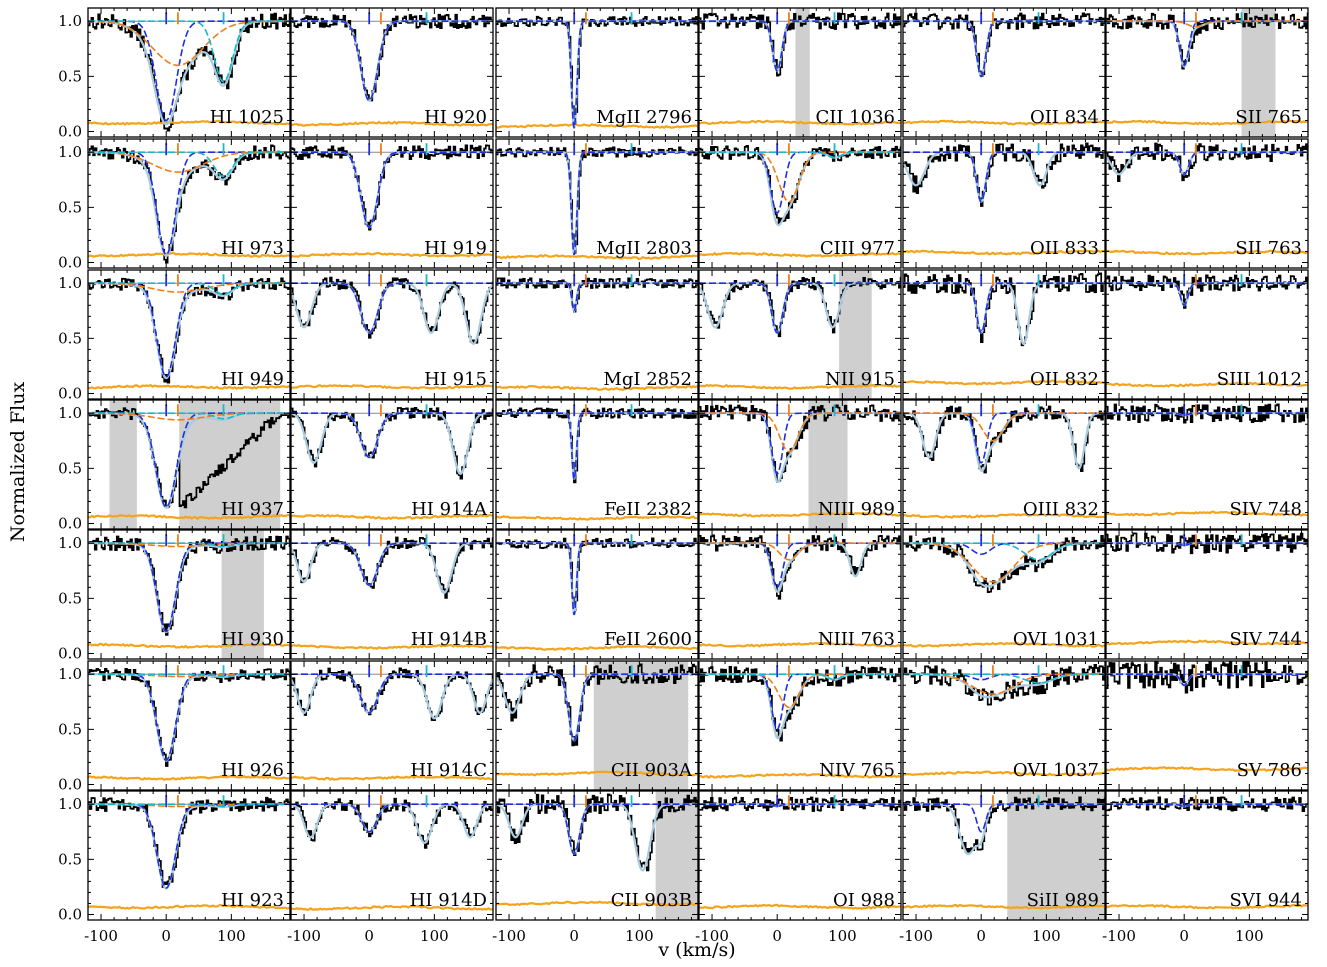 This screenshot has height=967, width=1327. What do you see at coordinates (1268, 248) in the screenshot?
I see `transition-label: SII 763` at bounding box center [1268, 248].